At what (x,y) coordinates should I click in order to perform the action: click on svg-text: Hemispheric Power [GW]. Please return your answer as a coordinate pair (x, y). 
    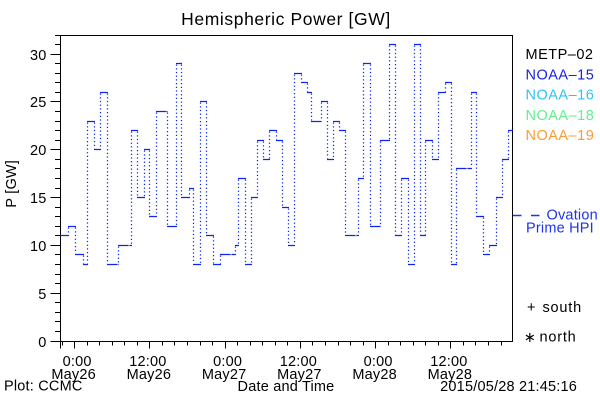
    Looking at the image, I should click on (286, 19).